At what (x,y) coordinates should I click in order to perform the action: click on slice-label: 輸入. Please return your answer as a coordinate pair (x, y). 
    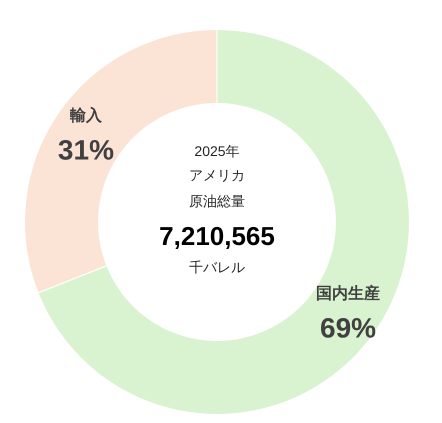
    Looking at the image, I should click on (85, 115).